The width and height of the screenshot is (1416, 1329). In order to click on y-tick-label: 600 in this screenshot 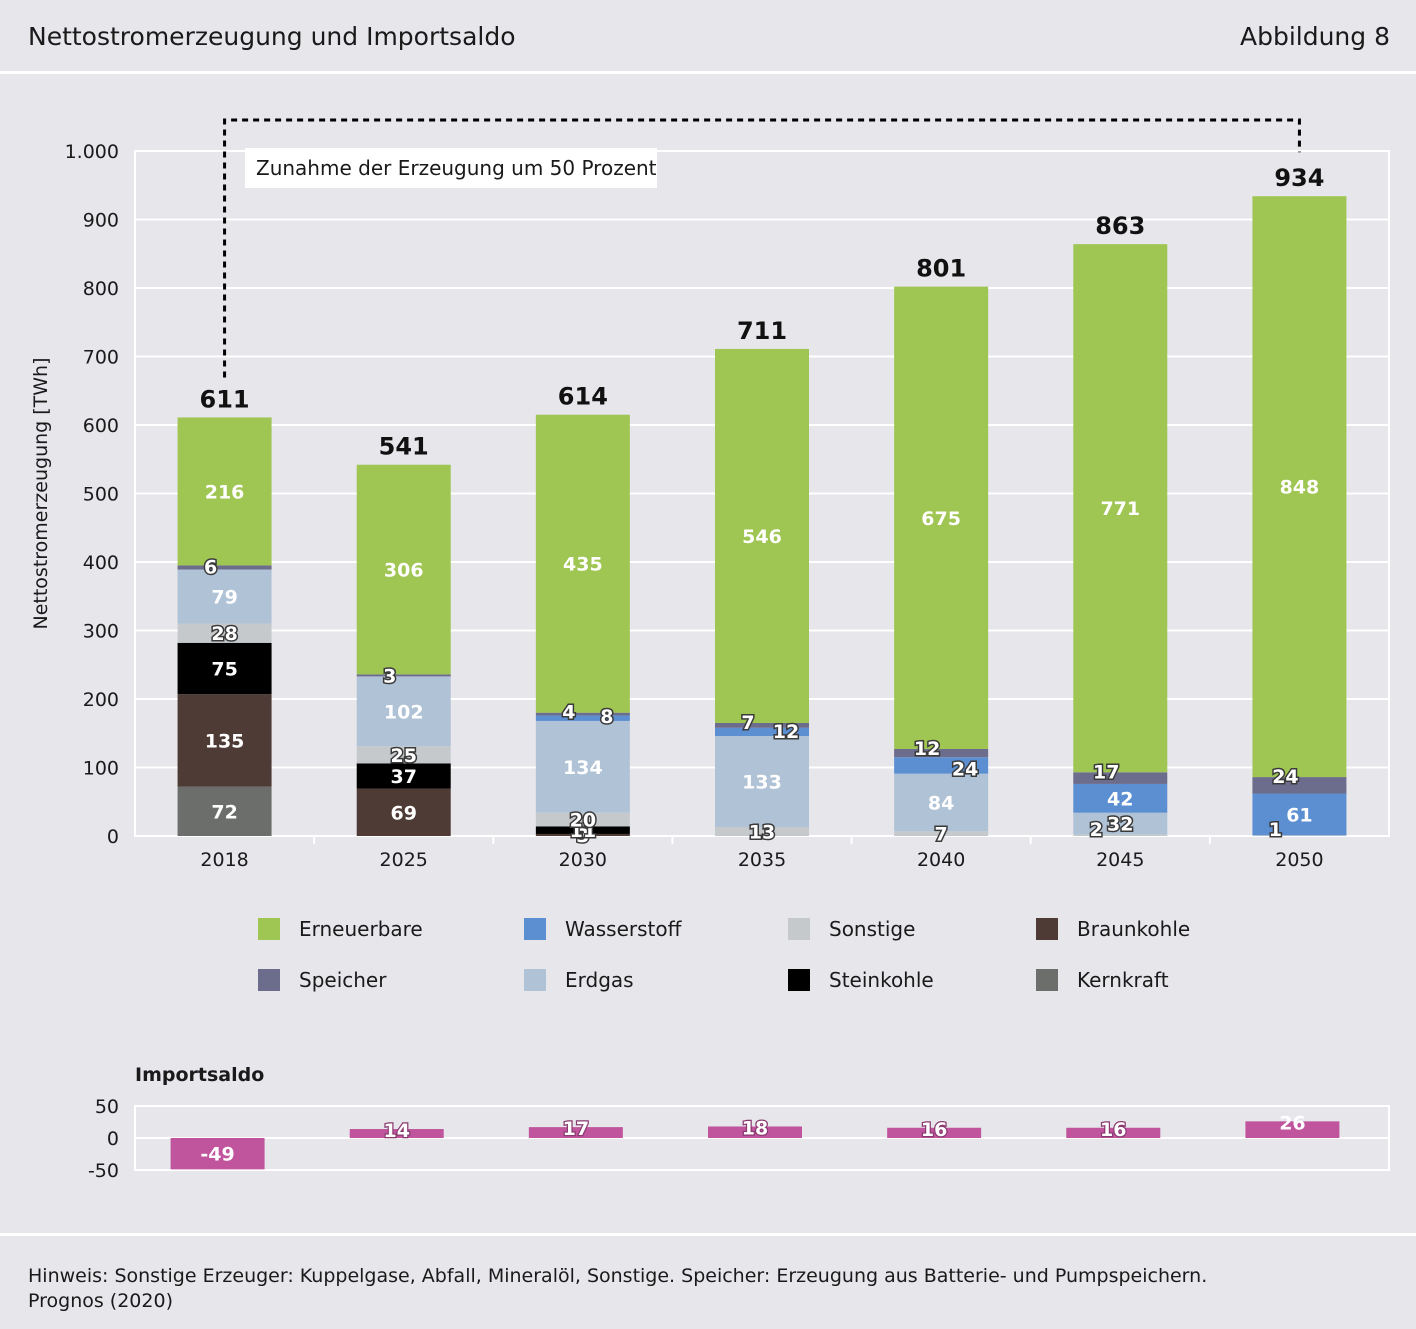, I will do `click(101, 426)`.